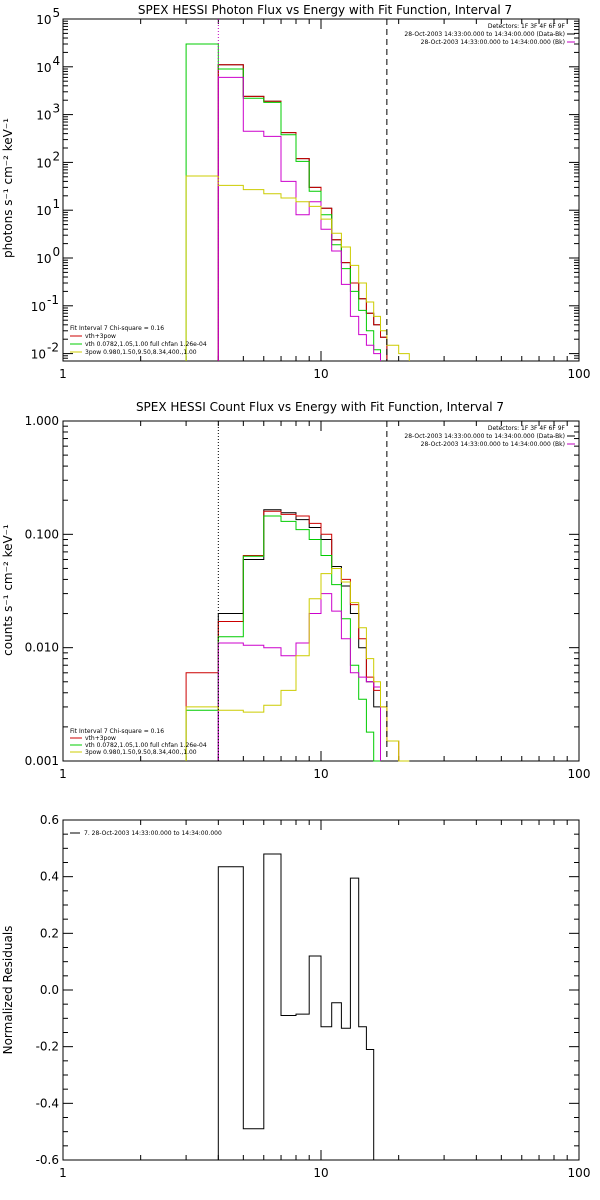 This screenshot has height=1200, width=600. I want to click on y-tick-label: 0.4, so click(49, 877).